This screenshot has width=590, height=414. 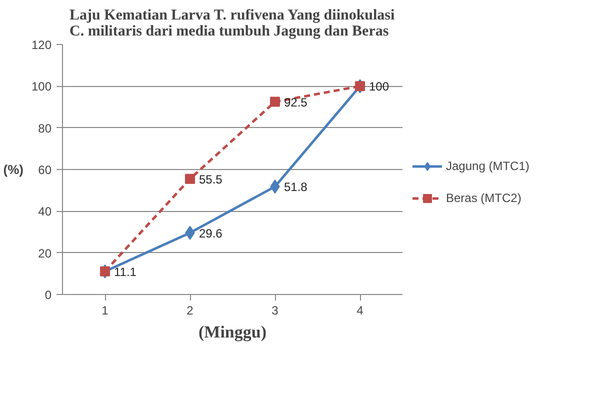 What do you see at coordinates (41, 87) in the screenshot?
I see `y-tick-label: 100` at bounding box center [41, 87].